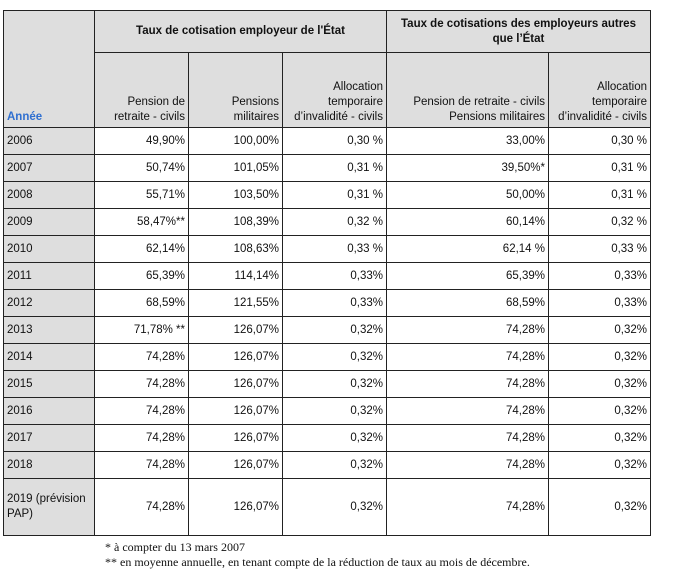 The height and width of the screenshot is (582, 683). I want to click on state-group-header: Taux de cotisation employeur de l'État, so click(240, 31).